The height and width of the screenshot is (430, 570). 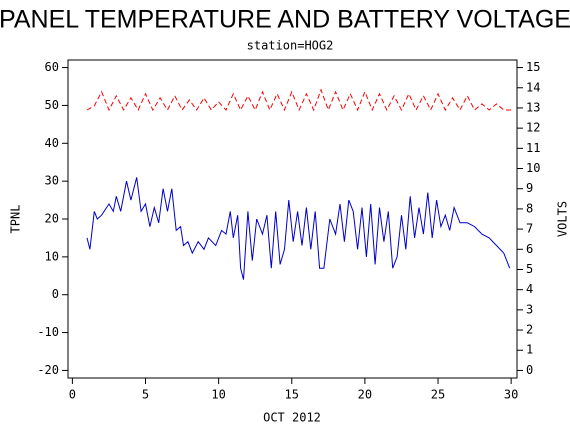 I want to click on y2-tick-label: 12, so click(x=533, y=128).